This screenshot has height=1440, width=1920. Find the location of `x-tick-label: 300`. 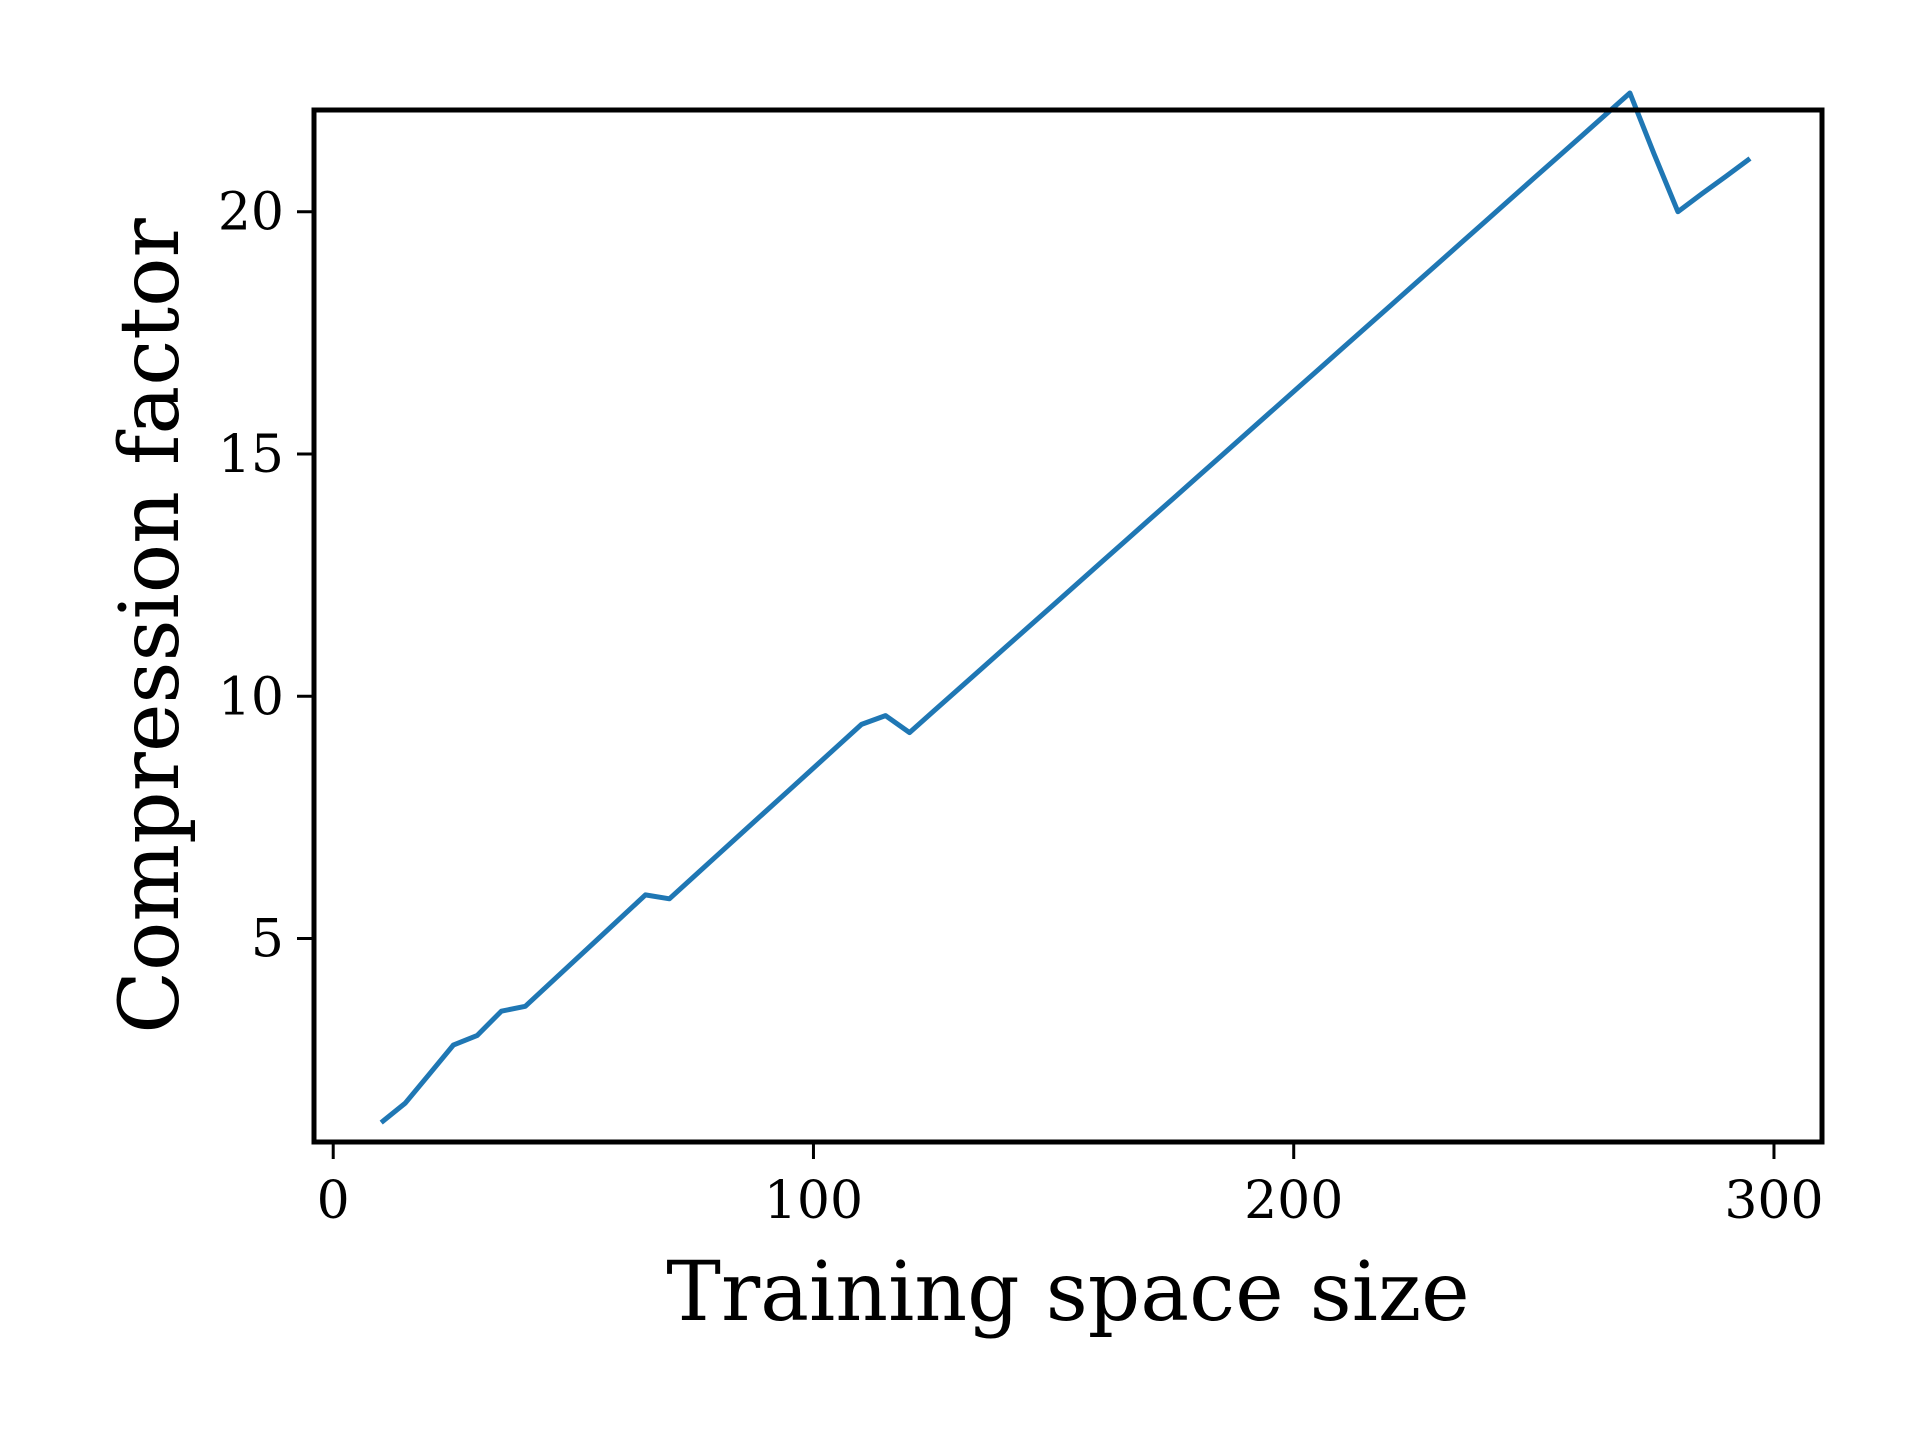

x-tick-label: 300 is located at coordinates (1773, 1201).